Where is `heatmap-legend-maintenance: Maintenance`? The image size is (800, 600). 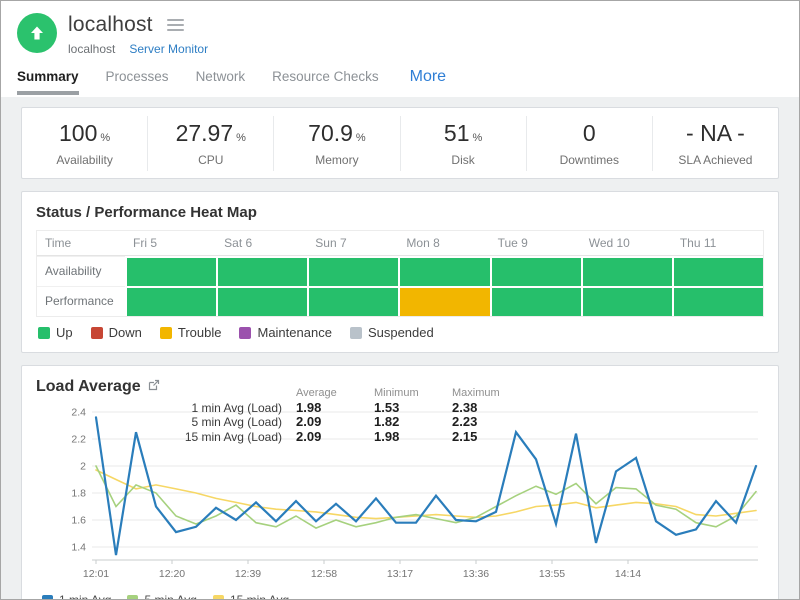 heatmap-legend-maintenance: Maintenance is located at coordinates (285, 332).